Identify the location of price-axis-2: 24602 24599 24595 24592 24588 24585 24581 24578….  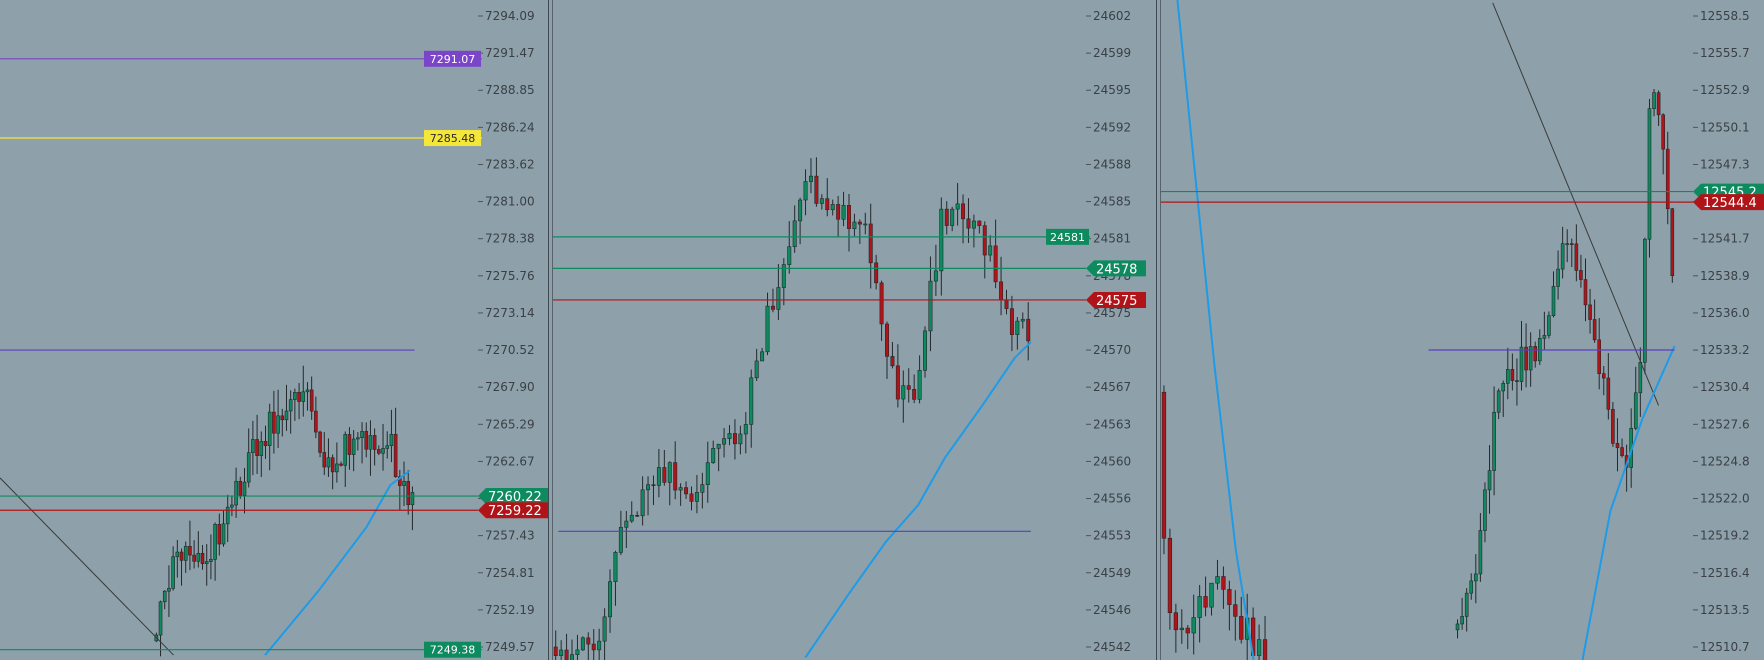
(1096, 331).